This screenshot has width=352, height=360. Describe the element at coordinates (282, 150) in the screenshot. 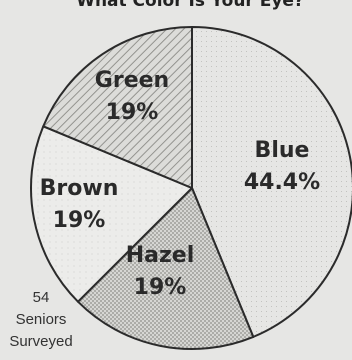

I see `slice-label-blue: Blue` at that location.